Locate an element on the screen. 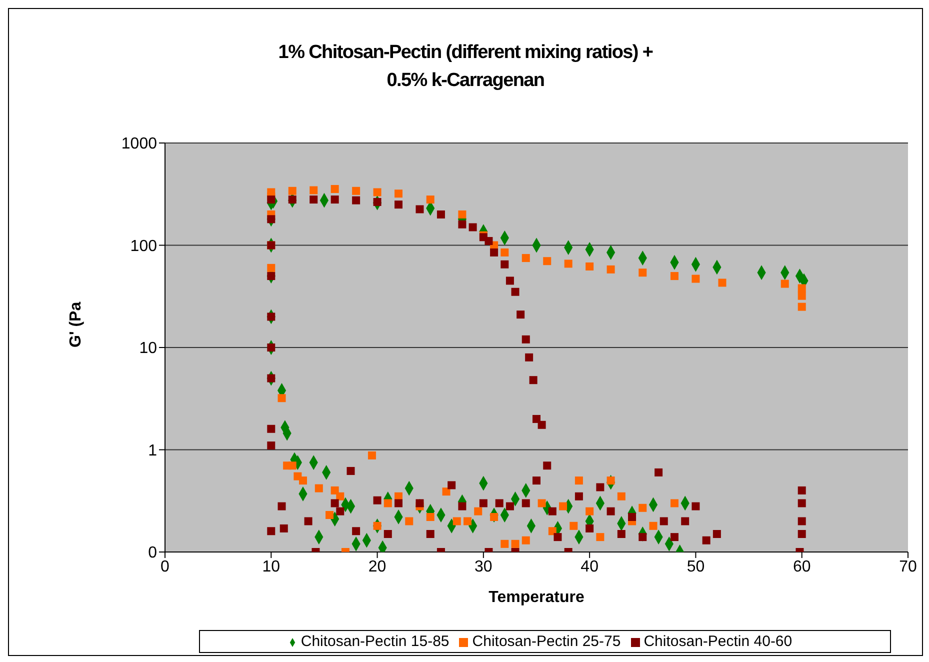 The image size is (929, 662). legend-label: Chitosan-Pectin 25-75 is located at coordinates (546, 641).